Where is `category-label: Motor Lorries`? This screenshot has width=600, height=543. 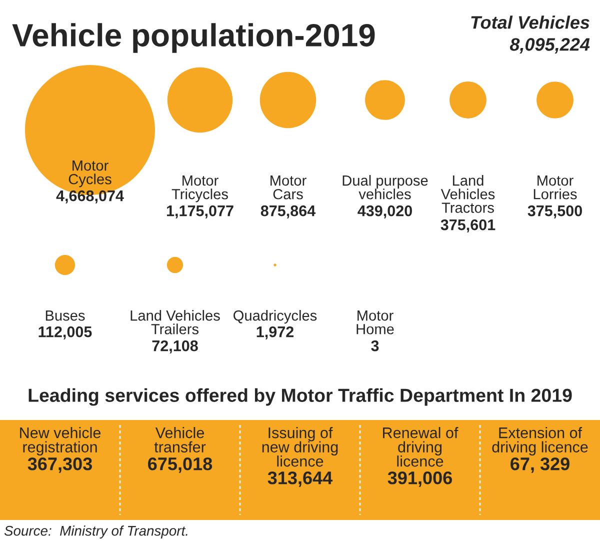
category-label: Motor Lorries is located at coordinates (555, 188).